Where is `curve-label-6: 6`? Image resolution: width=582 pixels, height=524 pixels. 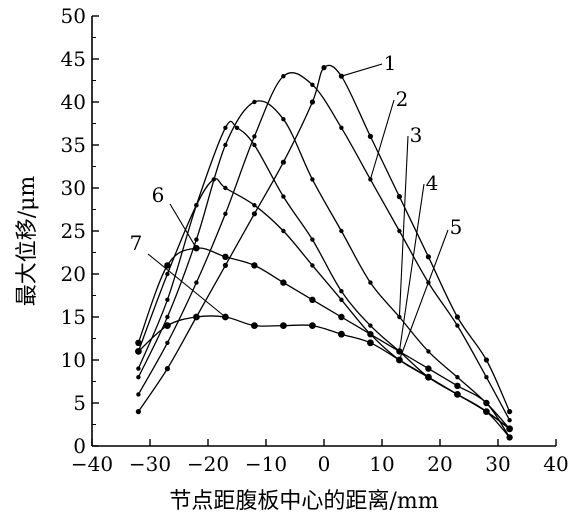
curve-label-6: 6 is located at coordinates (158, 195).